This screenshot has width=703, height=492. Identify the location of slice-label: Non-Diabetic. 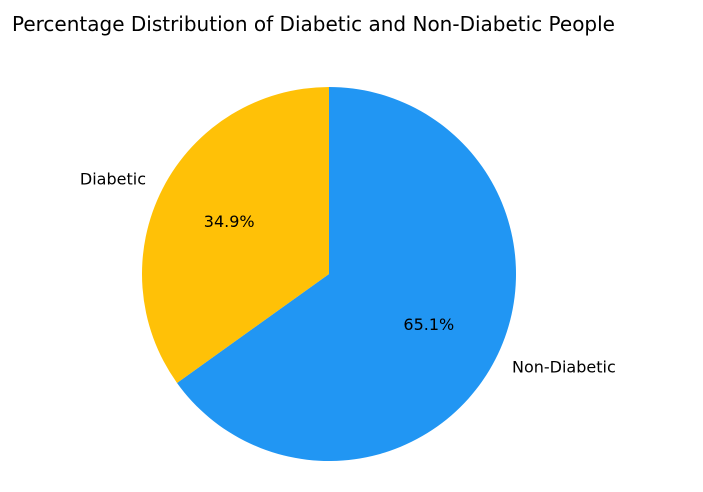
(564, 366).